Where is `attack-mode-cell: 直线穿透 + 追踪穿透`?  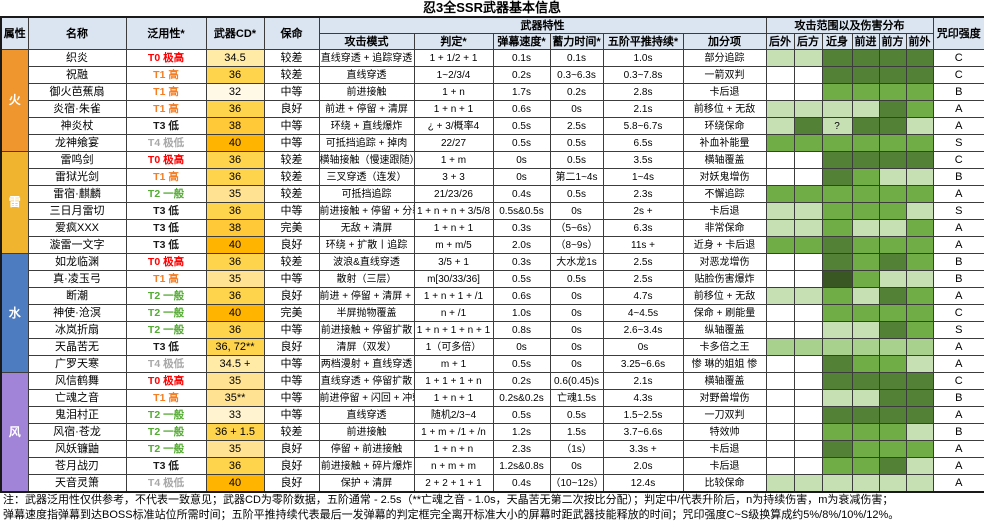
attack-mode-cell: 直线穿透 + 追踪穿透 is located at coordinates (366, 58).